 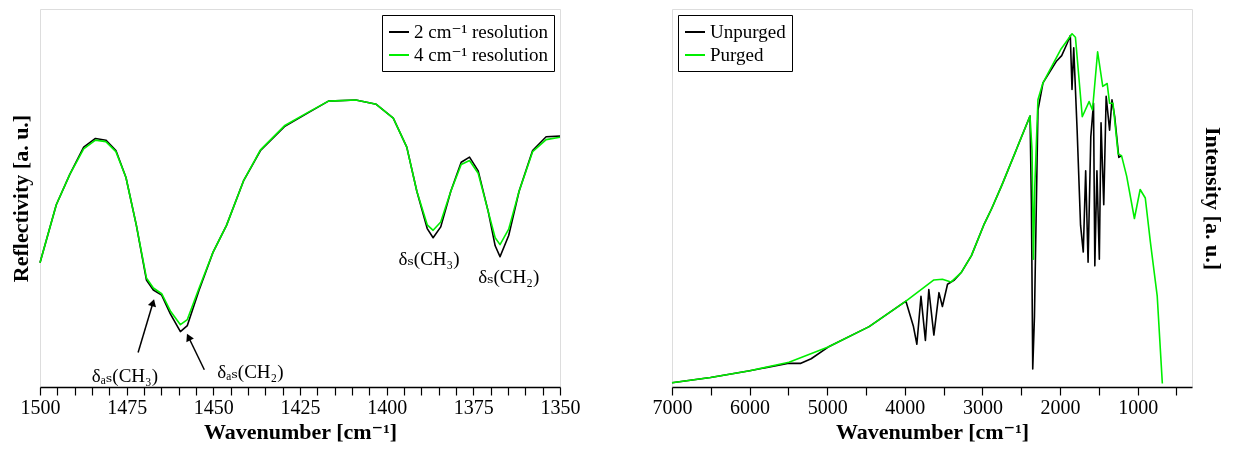 I want to click on x-tick-label: 3000, so click(x=982, y=406).